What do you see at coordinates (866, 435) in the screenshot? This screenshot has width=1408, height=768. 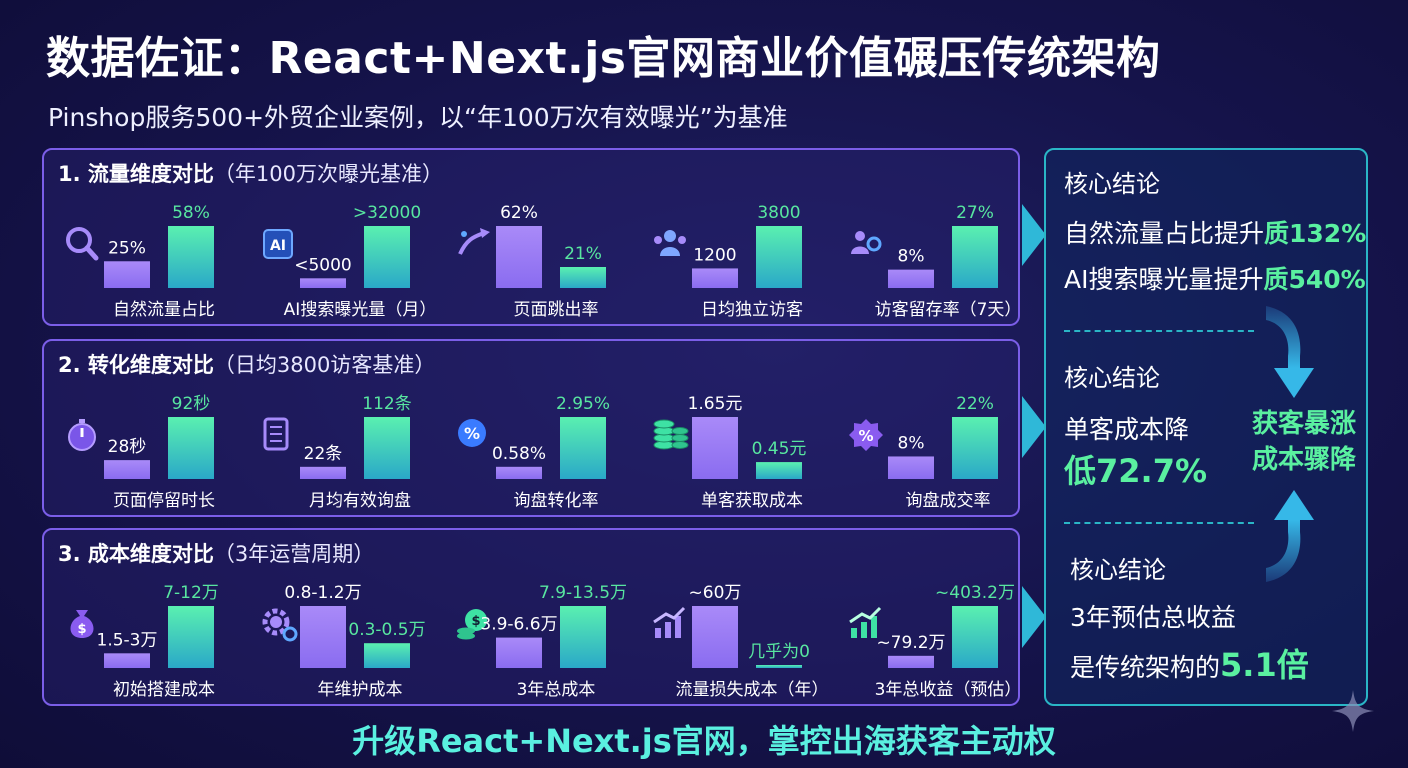 I see `discount-badge-icon: %` at bounding box center [866, 435].